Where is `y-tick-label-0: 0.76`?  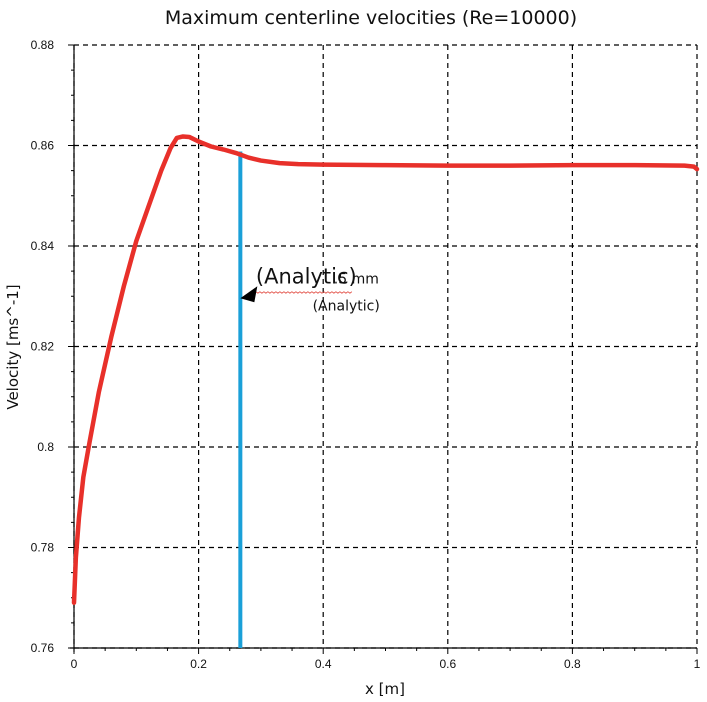 y-tick-label-0: 0.76 is located at coordinates (43, 648).